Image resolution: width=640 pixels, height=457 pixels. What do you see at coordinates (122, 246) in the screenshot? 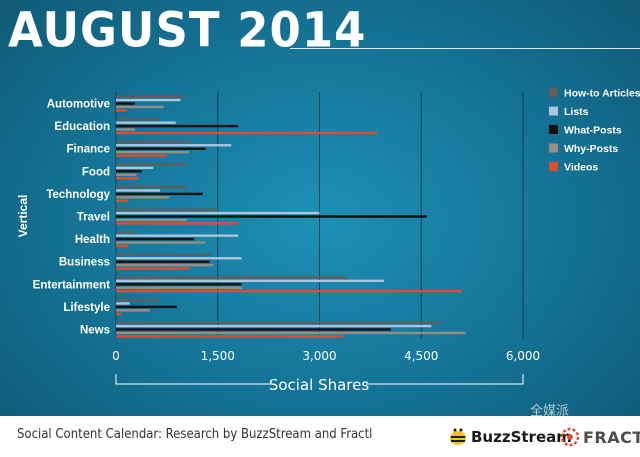
I see `bar-health-videos` at bounding box center [122, 246].